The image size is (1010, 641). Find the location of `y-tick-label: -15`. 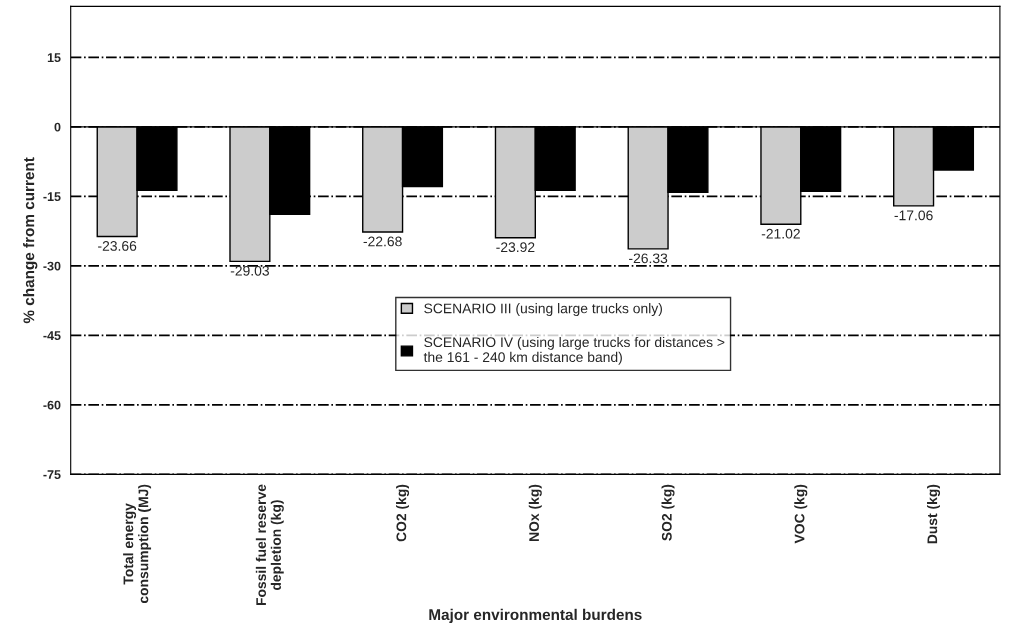

y-tick-label: -15 is located at coordinates (52, 197).